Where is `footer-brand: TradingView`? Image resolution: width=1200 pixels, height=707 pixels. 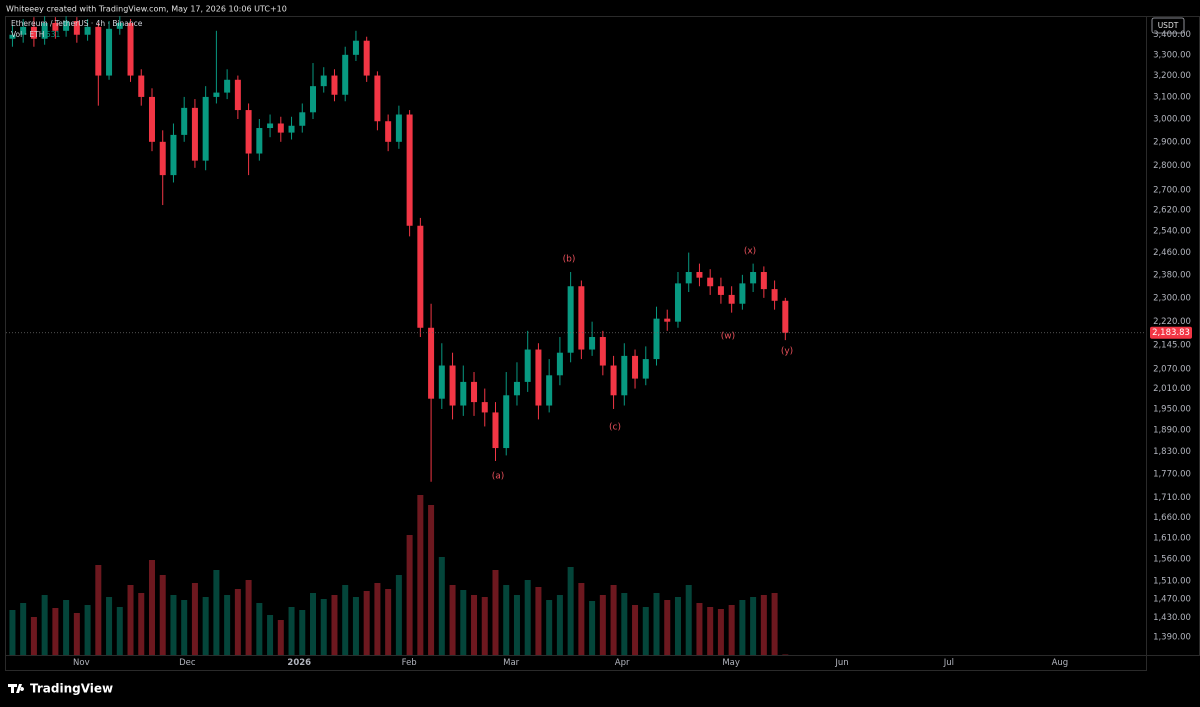
footer-brand: TradingView is located at coordinates (71, 689).